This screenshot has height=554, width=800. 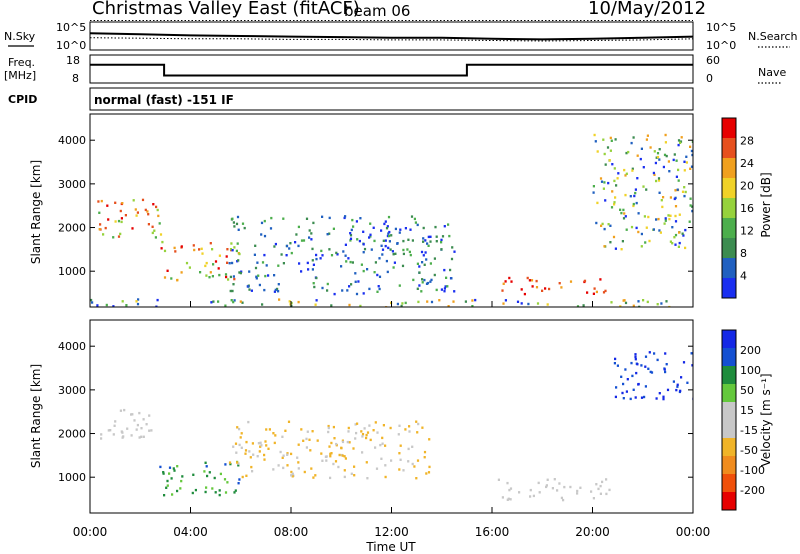 What do you see at coordinates (390, 547) in the screenshot?
I see `x-axis-label: Time UT` at bounding box center [390, 547].